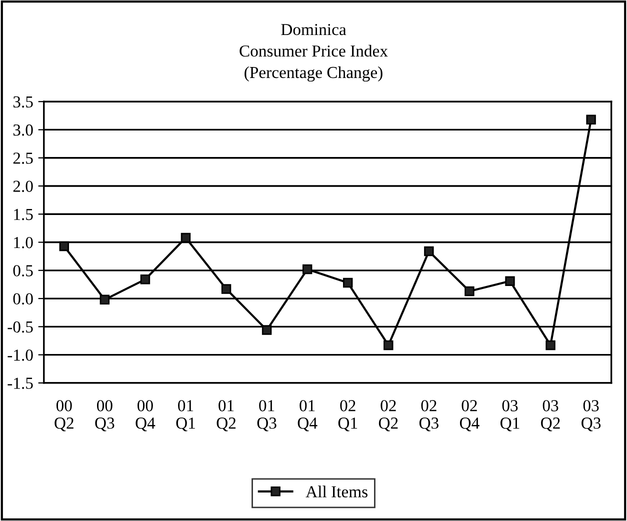  What do you see at coordinates (20, 327) in the screenshot?
I see `y-tick-label: -0.5` at bounding box center [20, 327].